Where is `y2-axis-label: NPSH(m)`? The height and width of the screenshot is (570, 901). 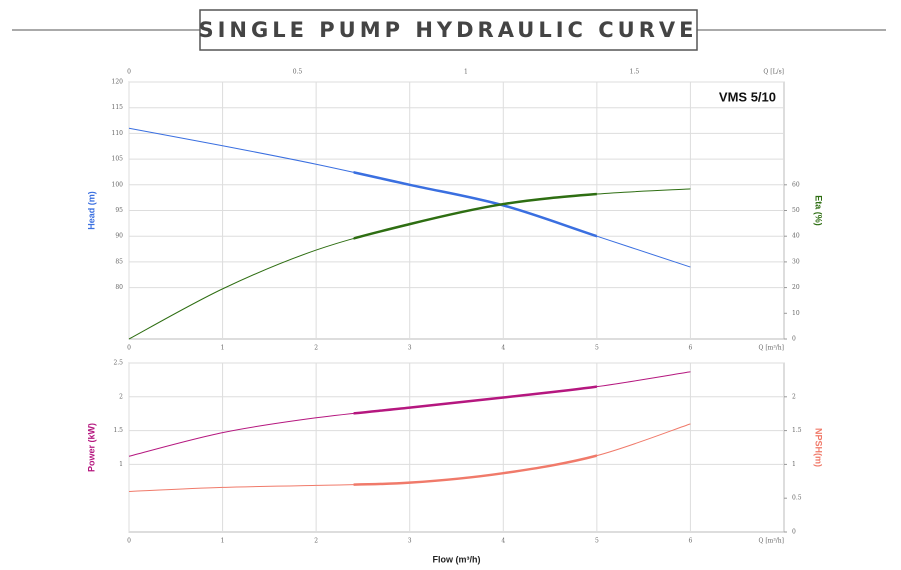 y2-axis-label: NPSH(m) is located at coordinates (819, 447).